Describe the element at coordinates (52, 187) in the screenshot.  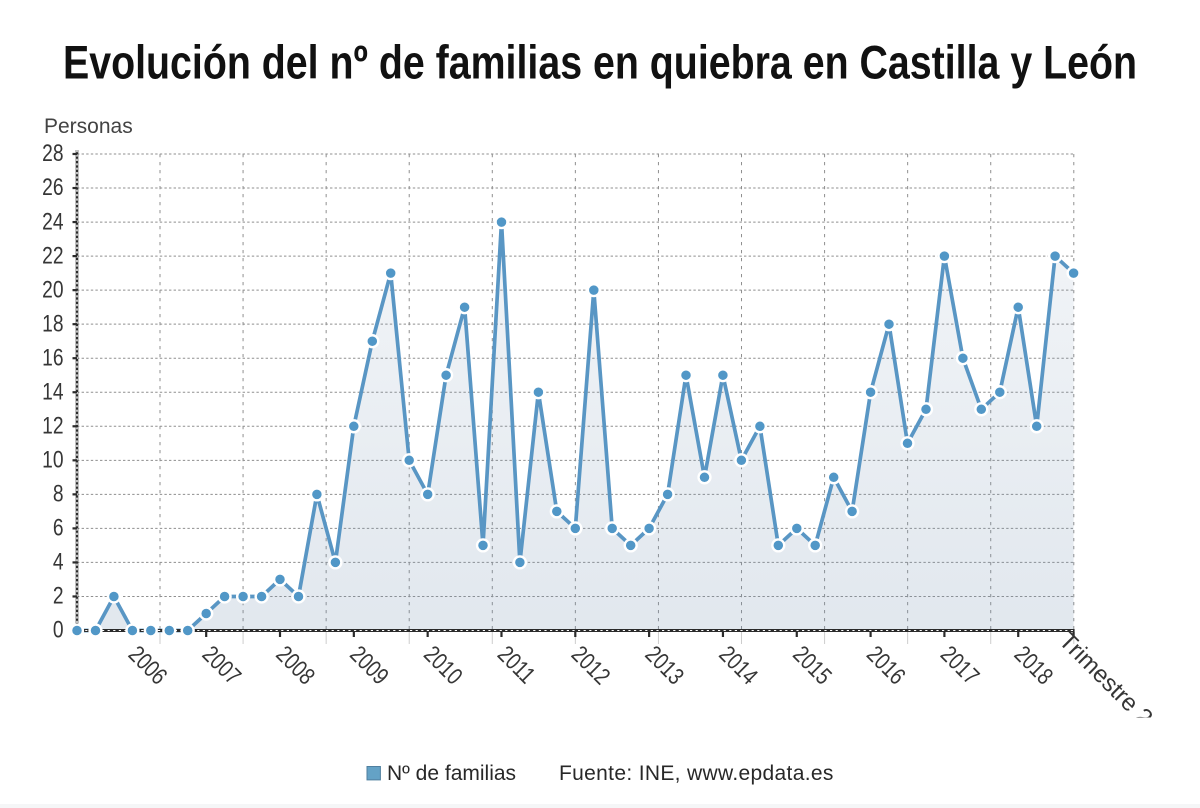
I see `svg-text: 26` at that location.